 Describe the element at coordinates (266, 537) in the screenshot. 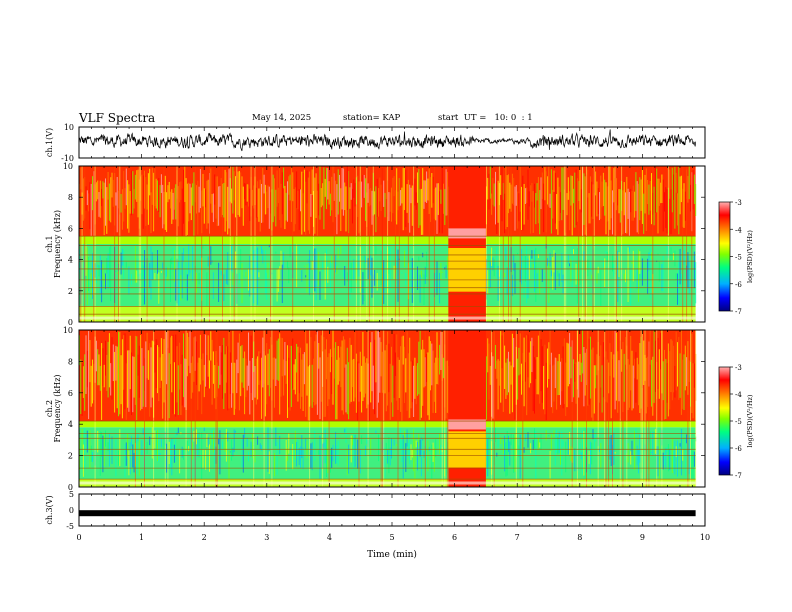

I see `x-tick-label: 3` at that location.